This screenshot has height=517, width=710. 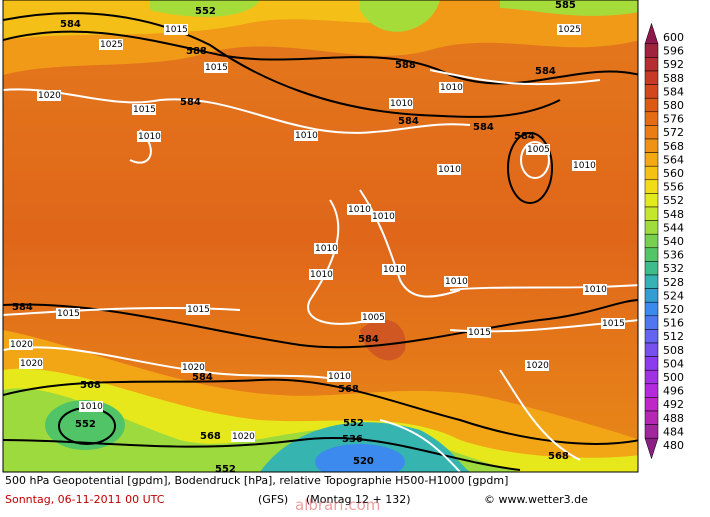 I want to click on colorbar-label: 492, so click(x=673, y=404).